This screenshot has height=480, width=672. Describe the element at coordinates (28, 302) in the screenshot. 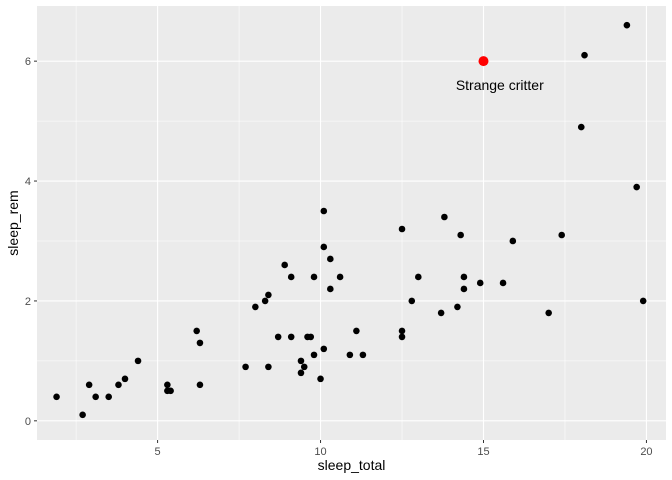

I see `y-tick-label: 2` at that location.